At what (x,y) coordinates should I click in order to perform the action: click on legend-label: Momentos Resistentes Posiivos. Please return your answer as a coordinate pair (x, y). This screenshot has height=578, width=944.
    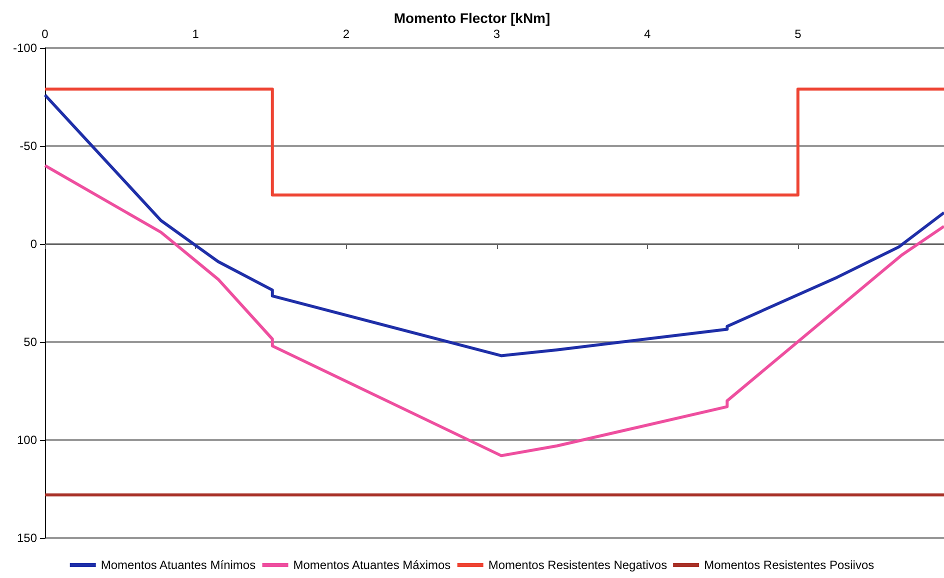
    Looking at the image, I should click on (789, 565).